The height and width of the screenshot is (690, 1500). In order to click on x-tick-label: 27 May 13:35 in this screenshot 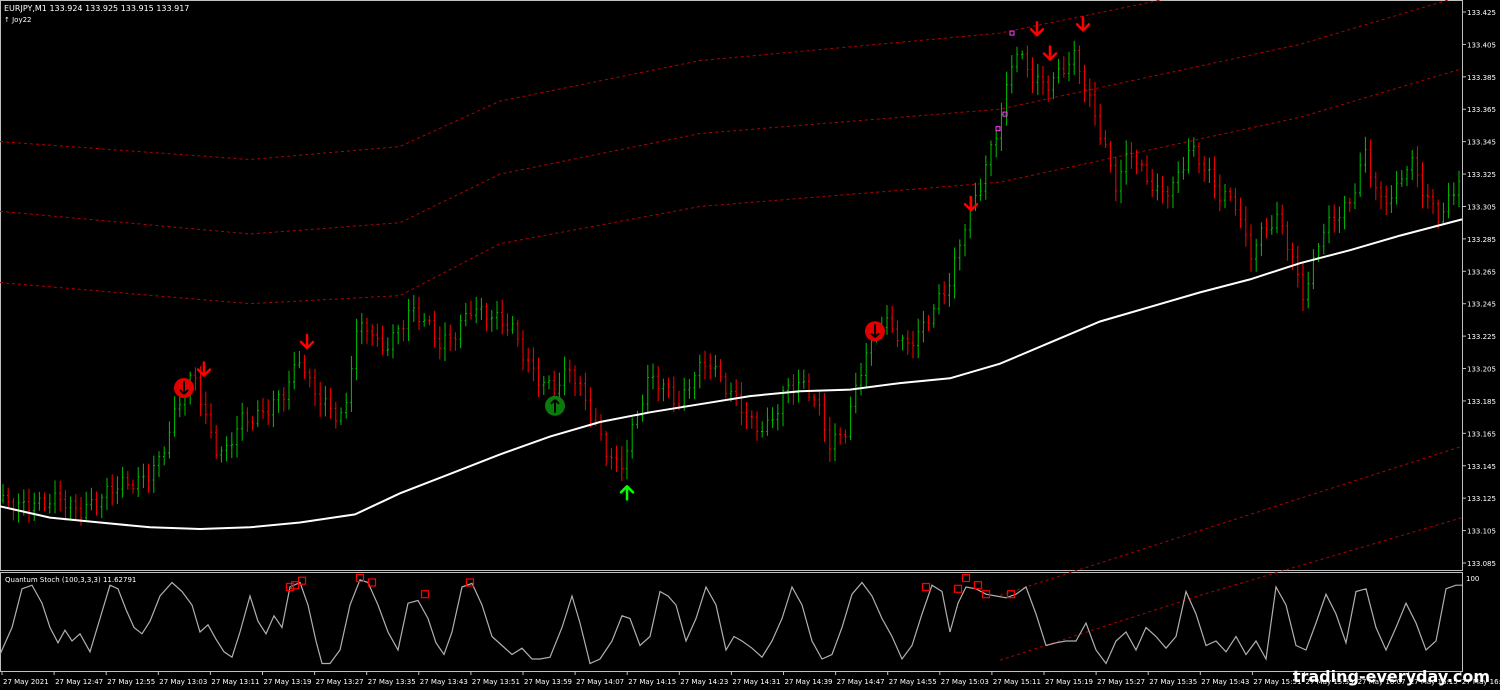, I will do `click(392, 682)`.